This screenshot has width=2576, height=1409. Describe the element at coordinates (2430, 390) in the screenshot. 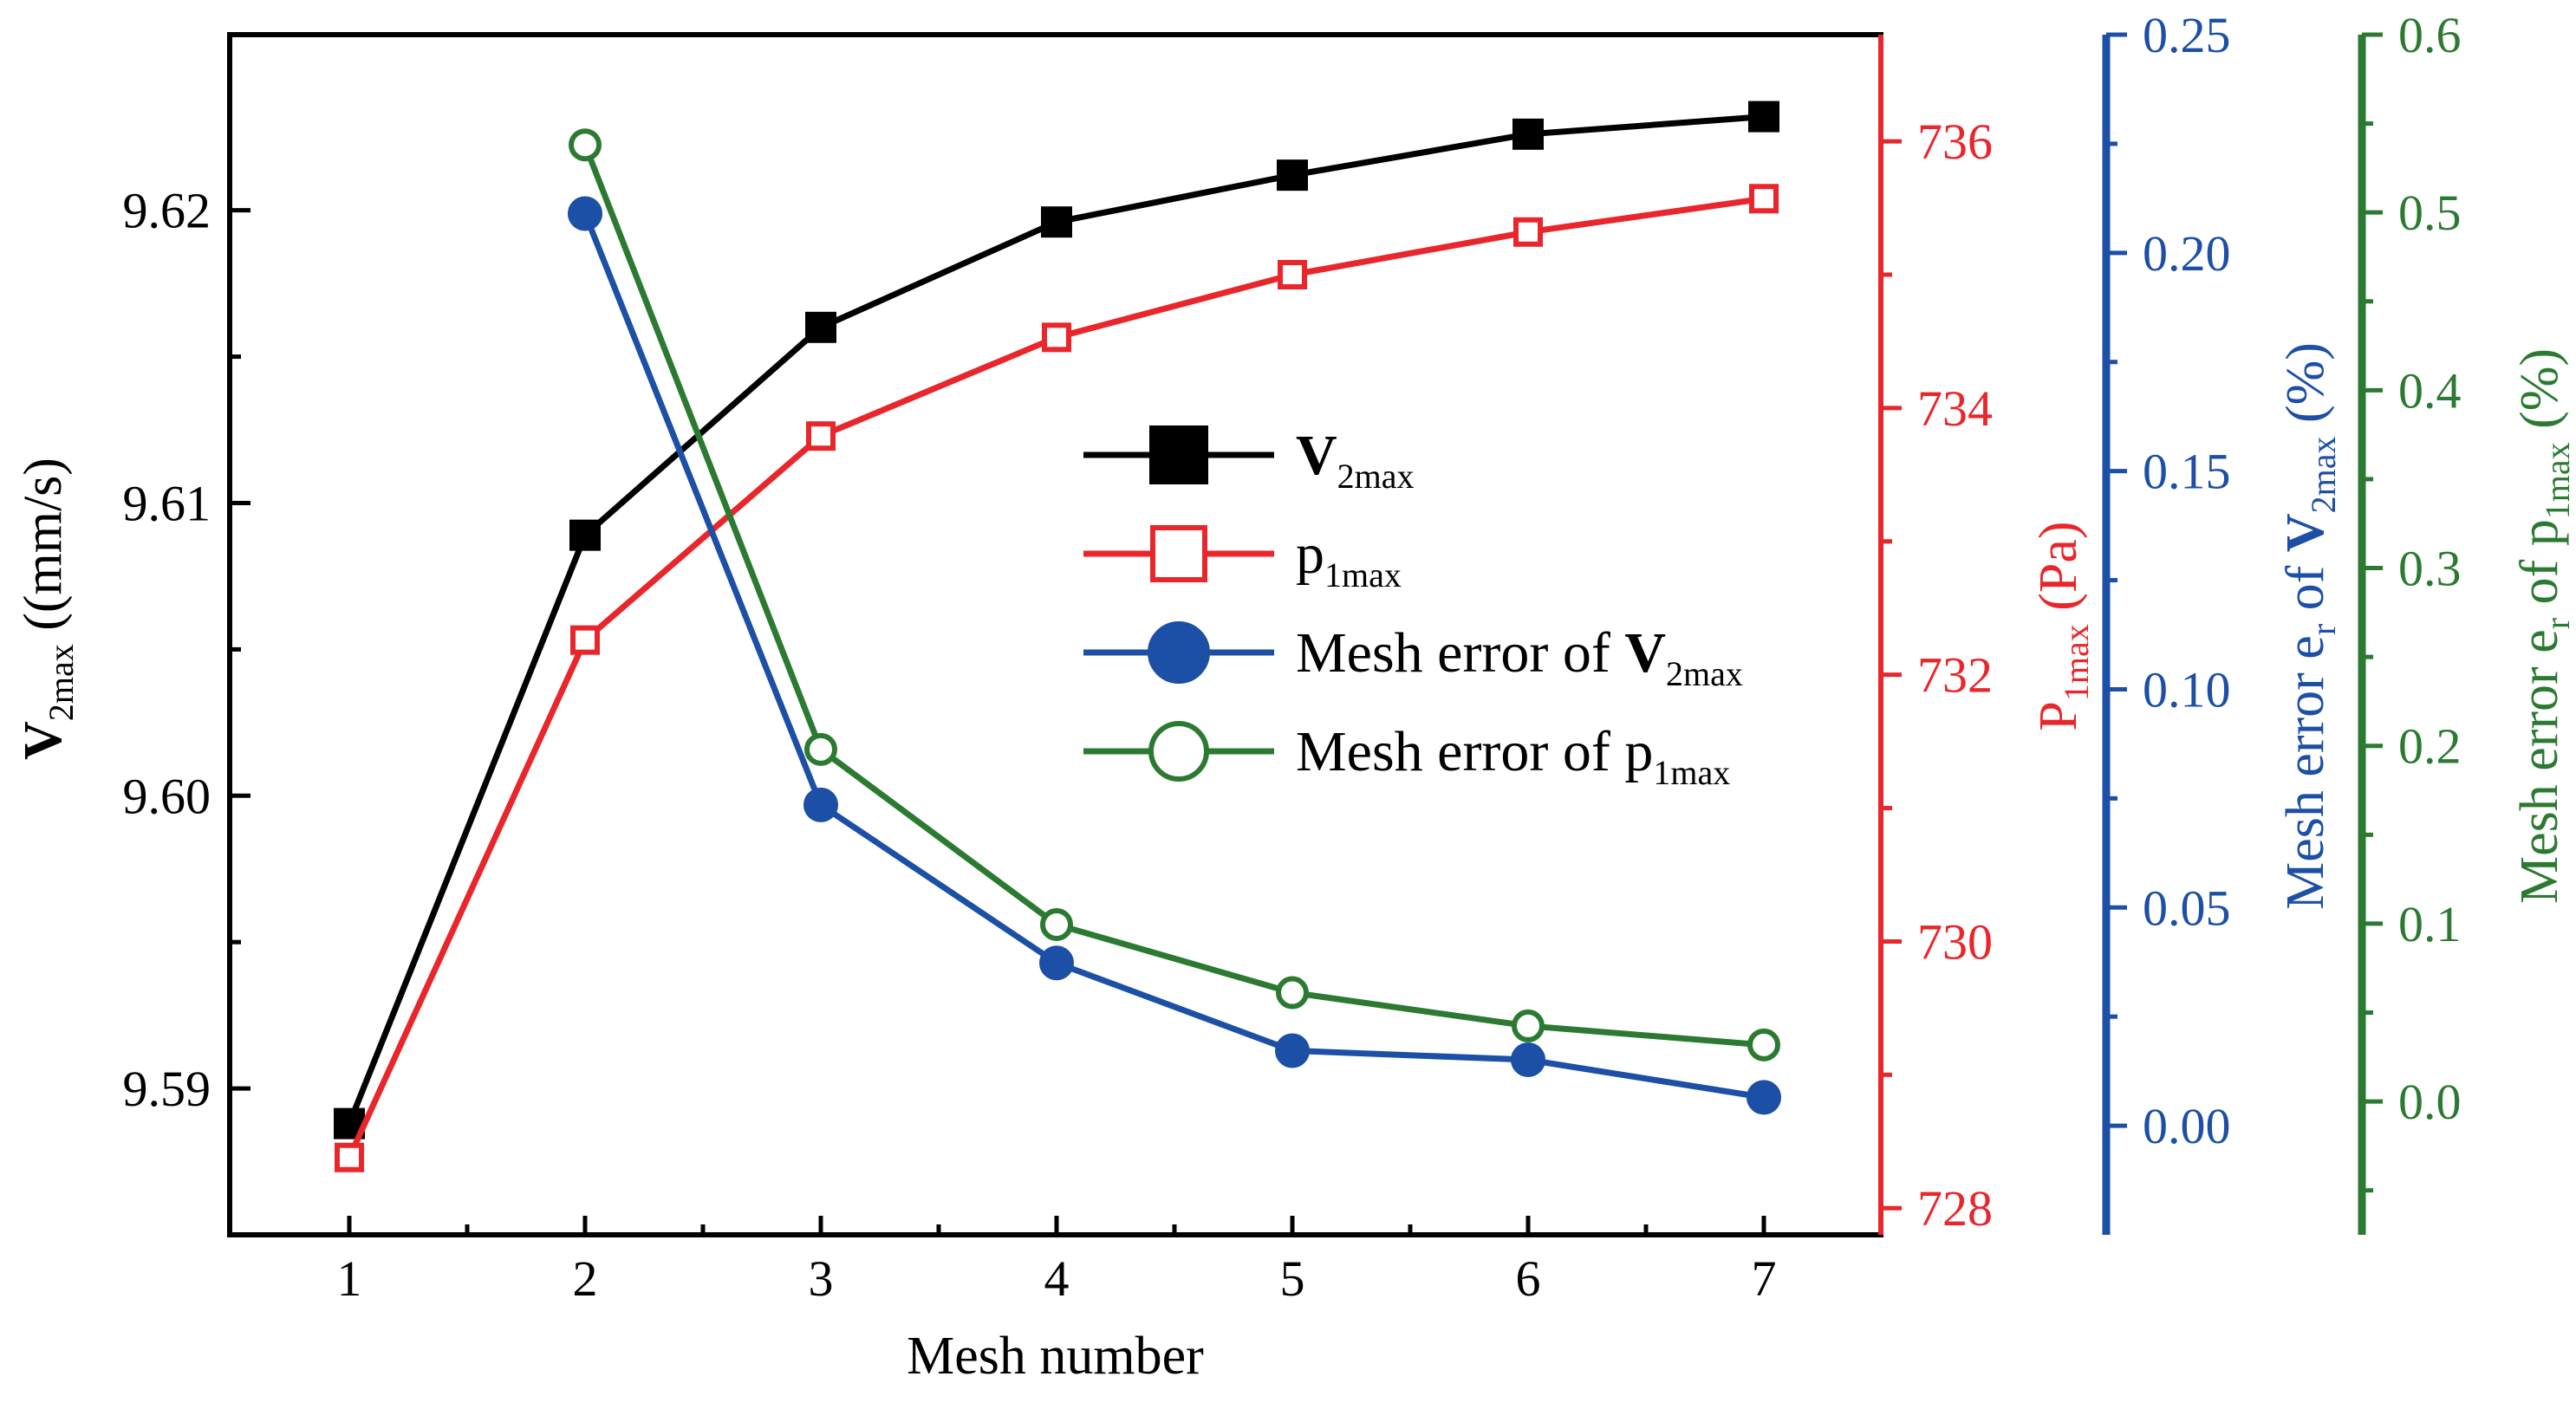

I see `y4-tick-label: 0.4` at that location.